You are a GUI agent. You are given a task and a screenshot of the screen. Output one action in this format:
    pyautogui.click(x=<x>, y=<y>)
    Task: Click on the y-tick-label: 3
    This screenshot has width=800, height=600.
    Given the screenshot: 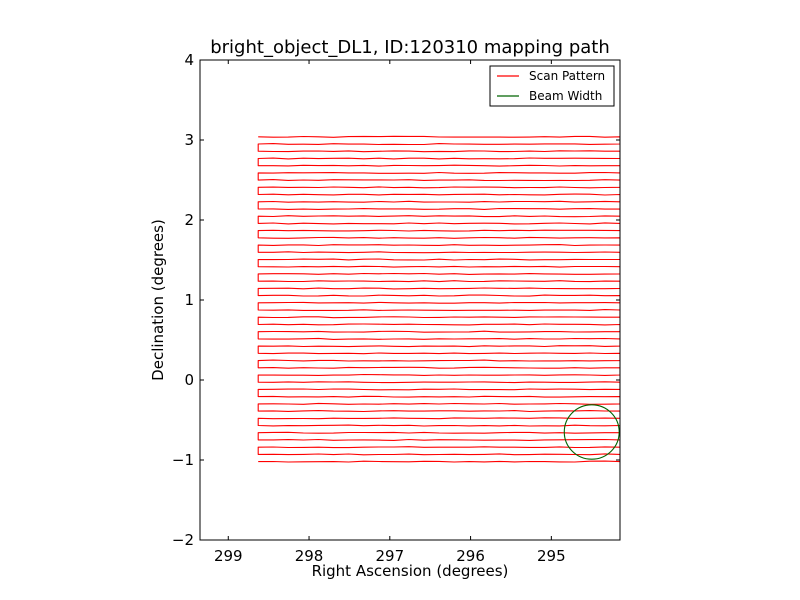 What is the action you would take?
    pyautogui.click(x=189, y=140)
    